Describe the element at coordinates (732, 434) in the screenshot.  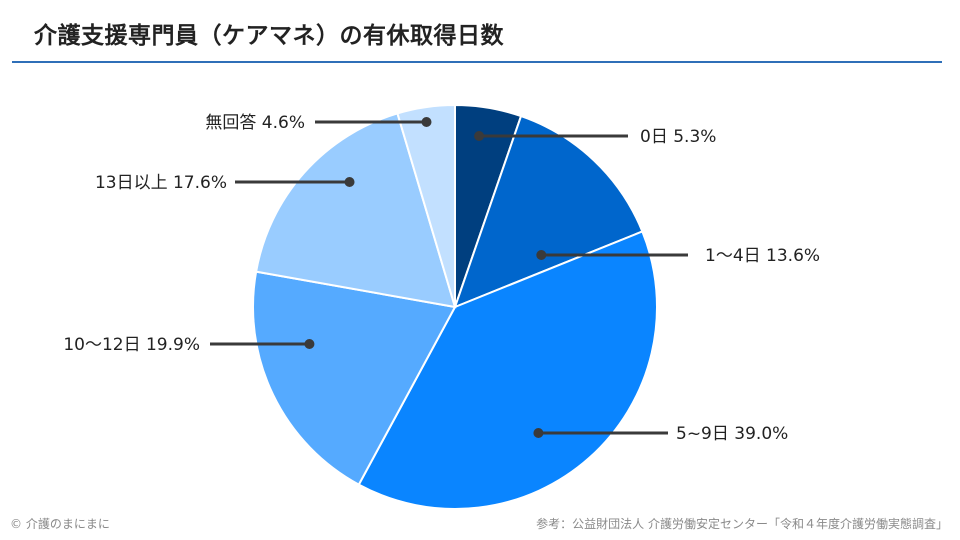
I see `slice-label: 5~9日 39.0%` at that location.